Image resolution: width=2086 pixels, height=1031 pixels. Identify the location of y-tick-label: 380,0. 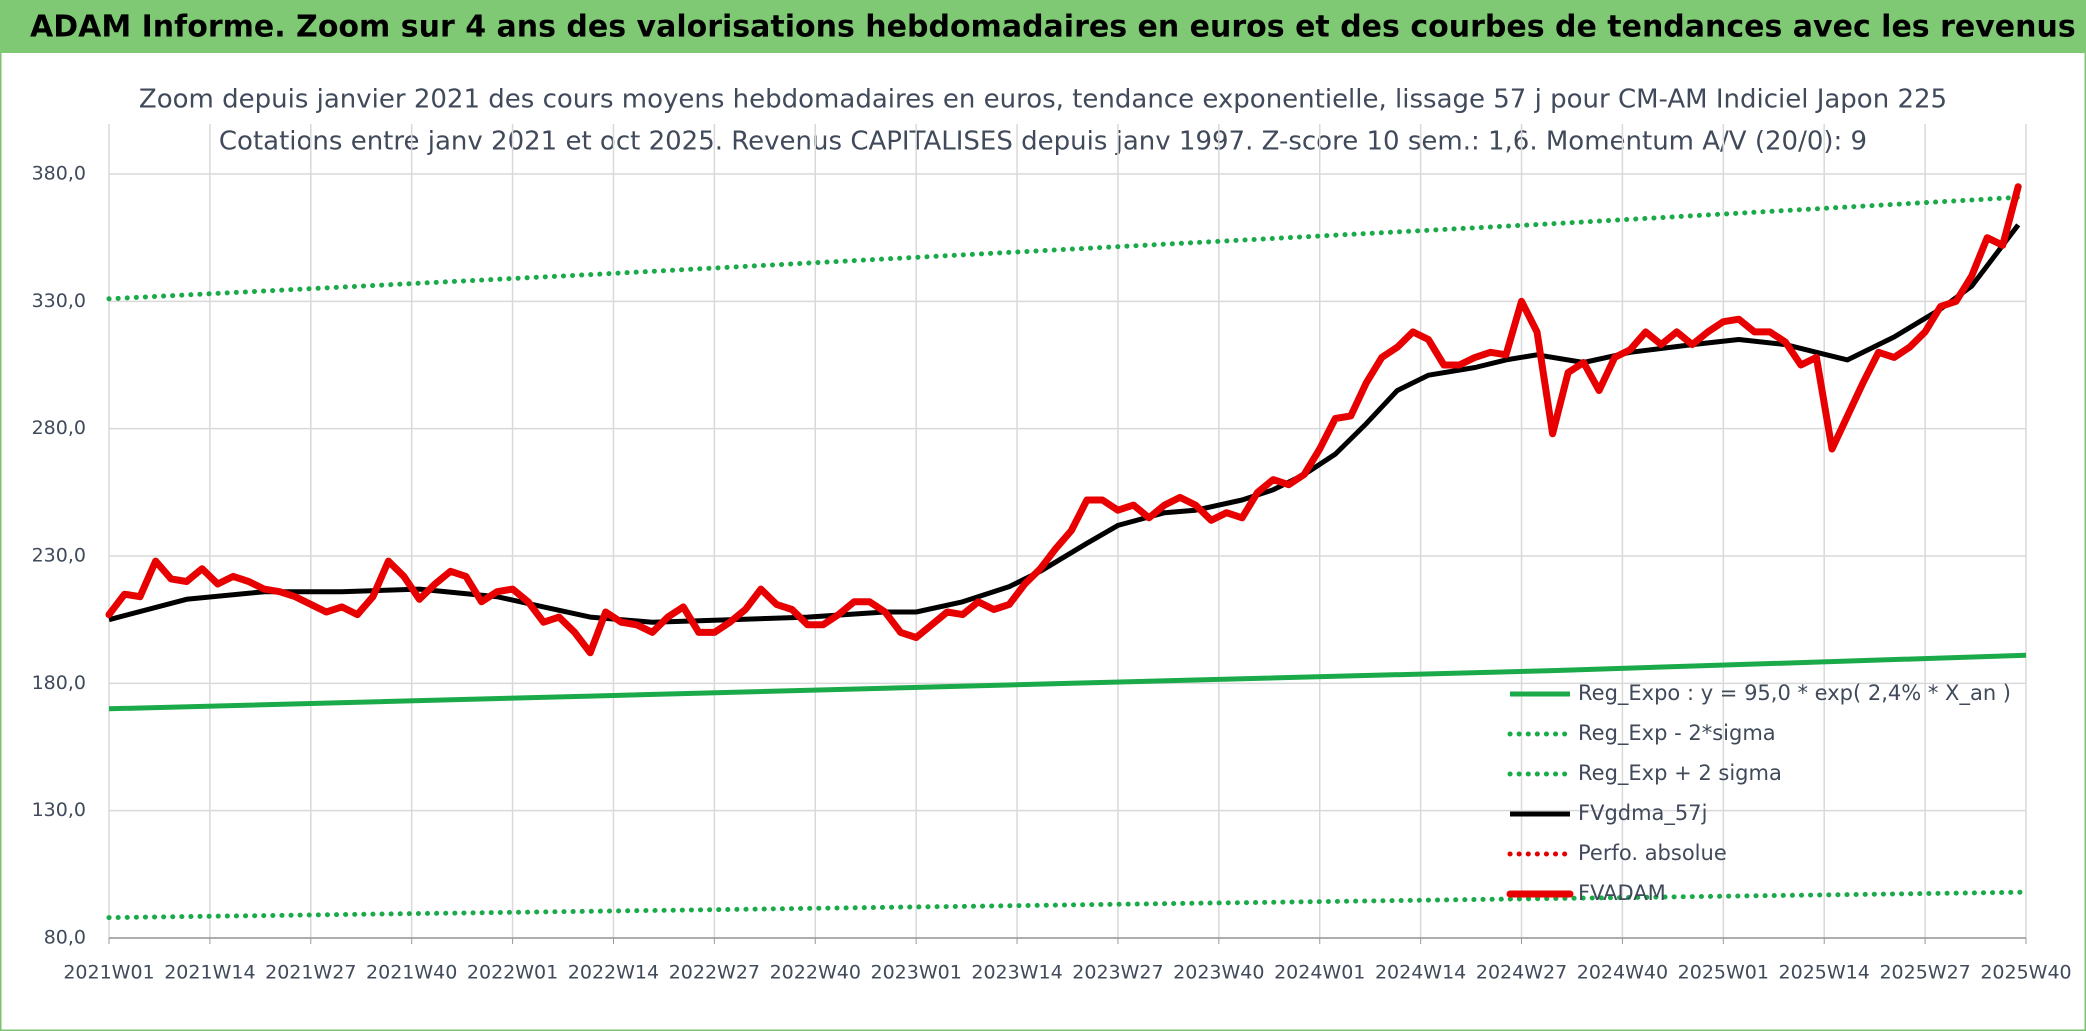
(59, 174).